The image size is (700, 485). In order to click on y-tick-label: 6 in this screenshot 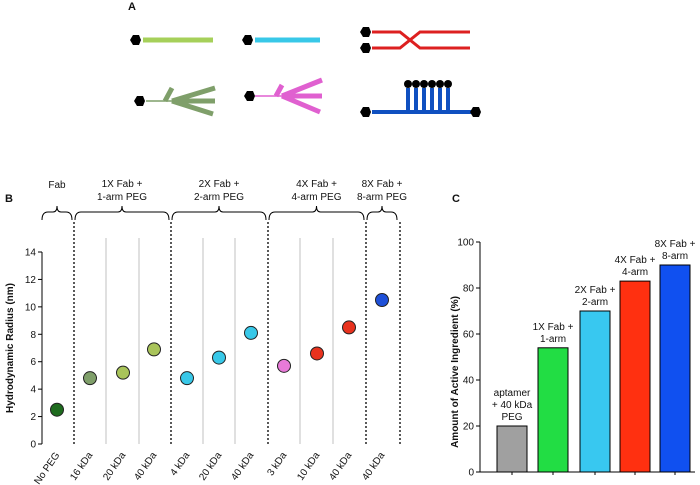, I will do `click(33, 362)`.